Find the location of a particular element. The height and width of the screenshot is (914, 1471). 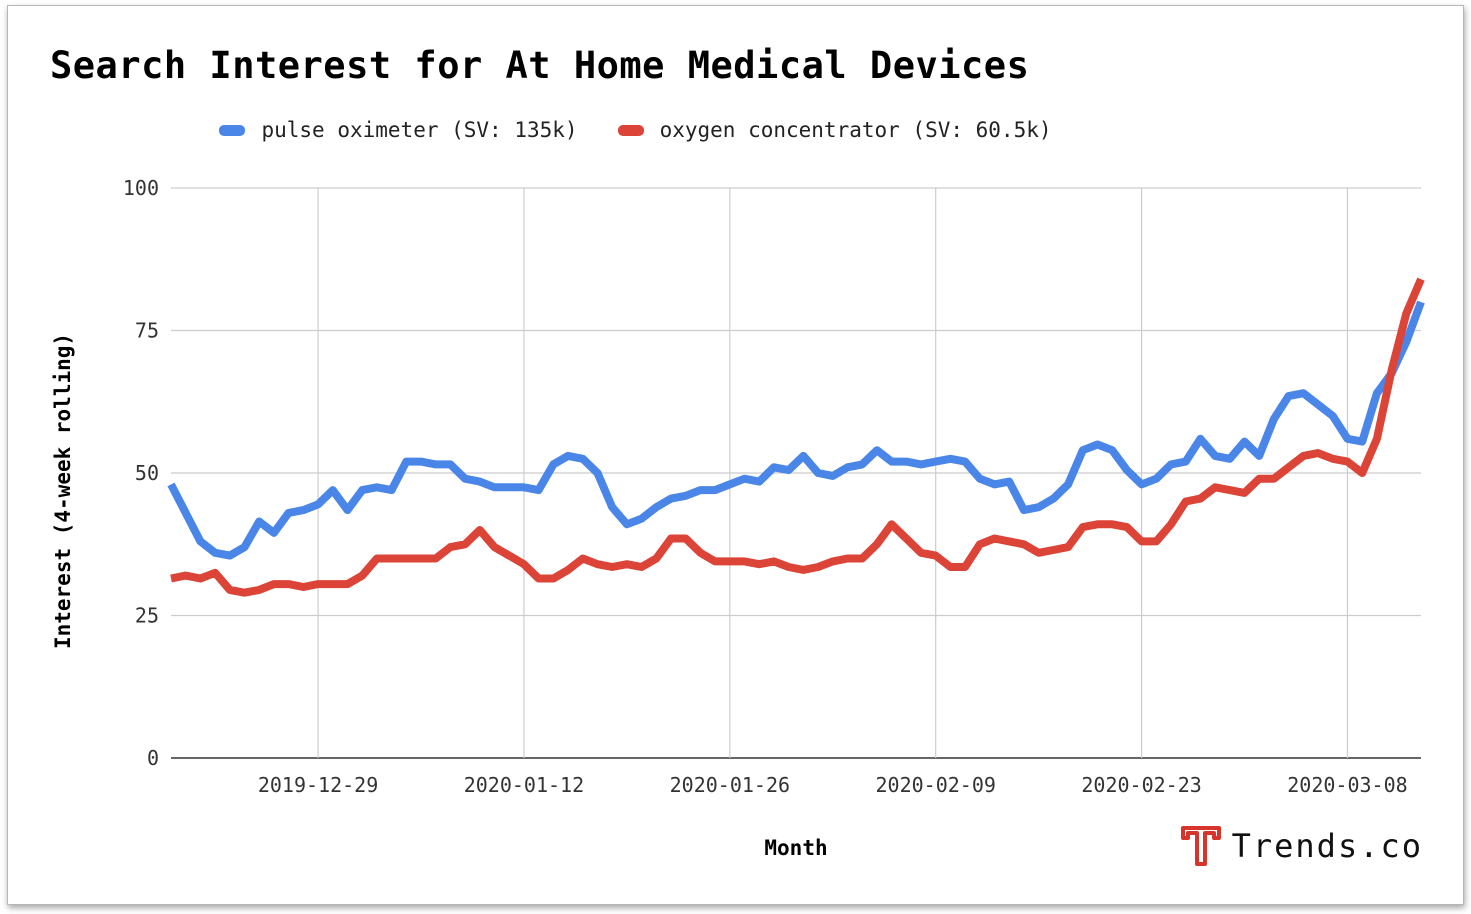

y-tick-label: 50 is located at coordinates (147, 473).